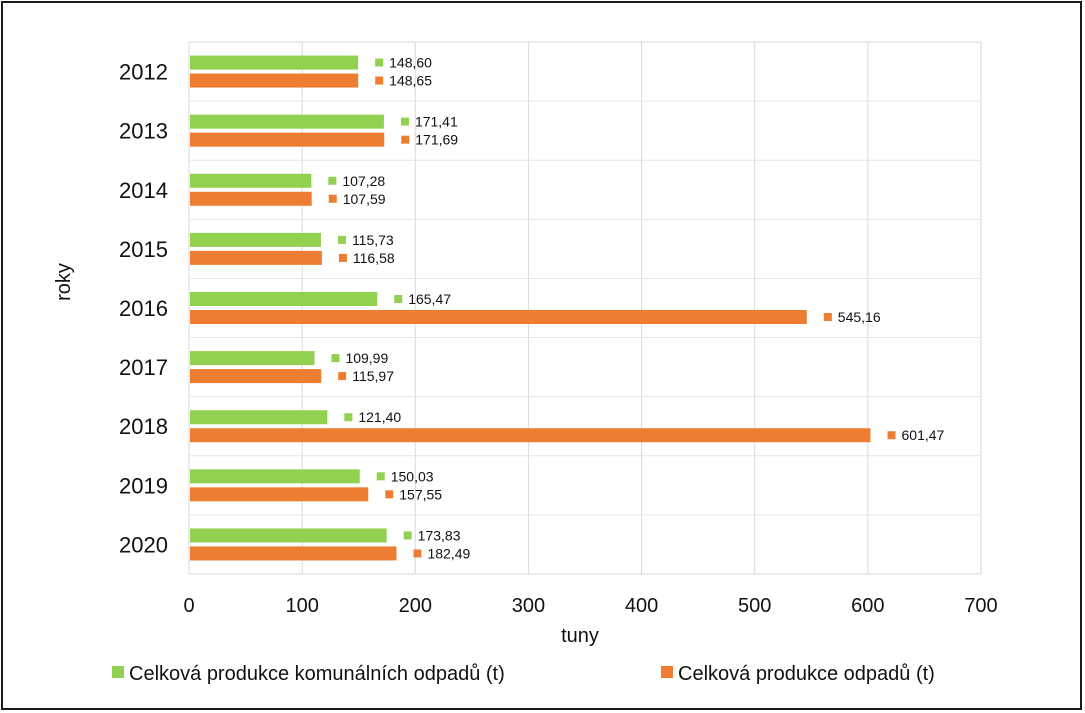 Image resolution: width=1085 pixels, height=713 pixels. Describe the element at coordinates (143, 72) in the screenshot. I see `y-tick-2012: 2012` at that location.